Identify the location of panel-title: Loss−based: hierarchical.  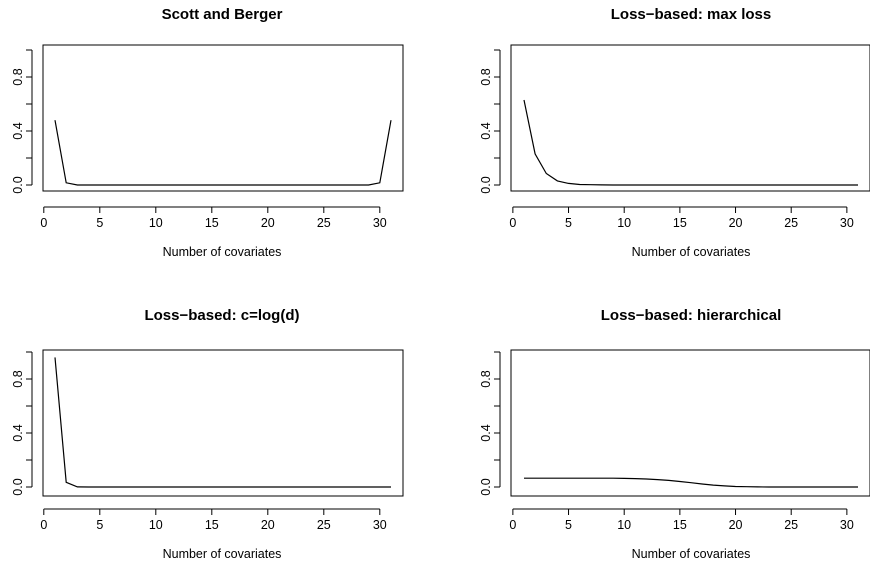
(691, 315).